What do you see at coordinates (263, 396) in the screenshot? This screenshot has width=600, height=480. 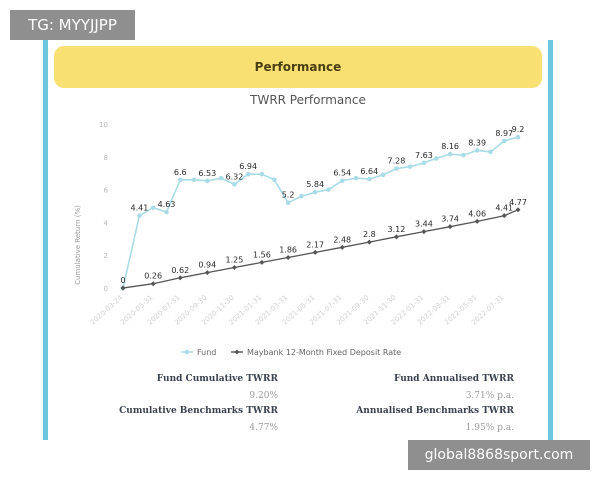 I see `fund-cumulative-value: 9.20%` at bounding box center [263, 396].